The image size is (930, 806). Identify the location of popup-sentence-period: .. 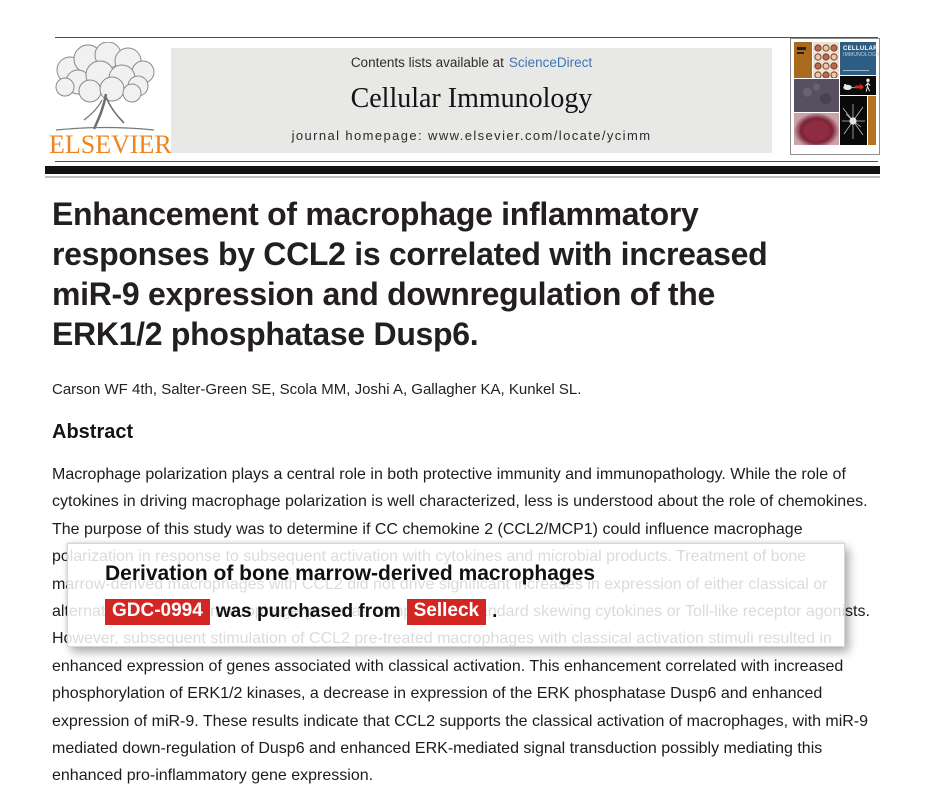
(495, 611).